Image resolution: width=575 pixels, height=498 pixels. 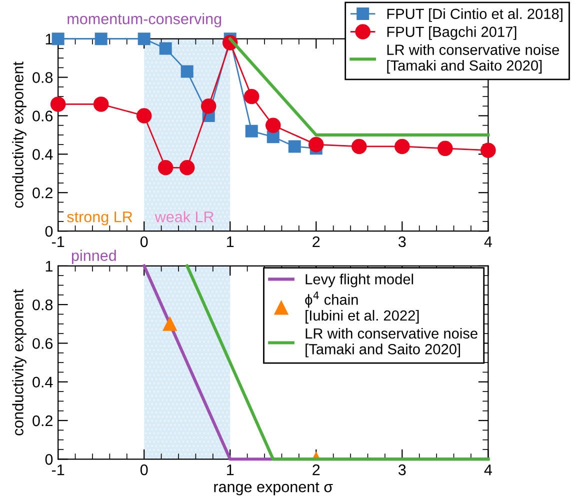 I want to click on legend-label: FPUT [Di Cintio et al. 2018], so click(x=474, y=15).